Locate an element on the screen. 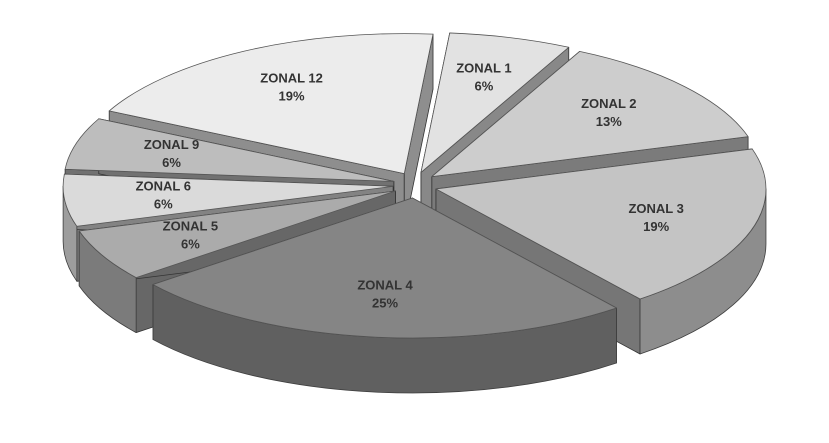 The width and height of the screenshot is (829, 443). slice-label: ZONAL 5 is located at coordinates (190, 226).